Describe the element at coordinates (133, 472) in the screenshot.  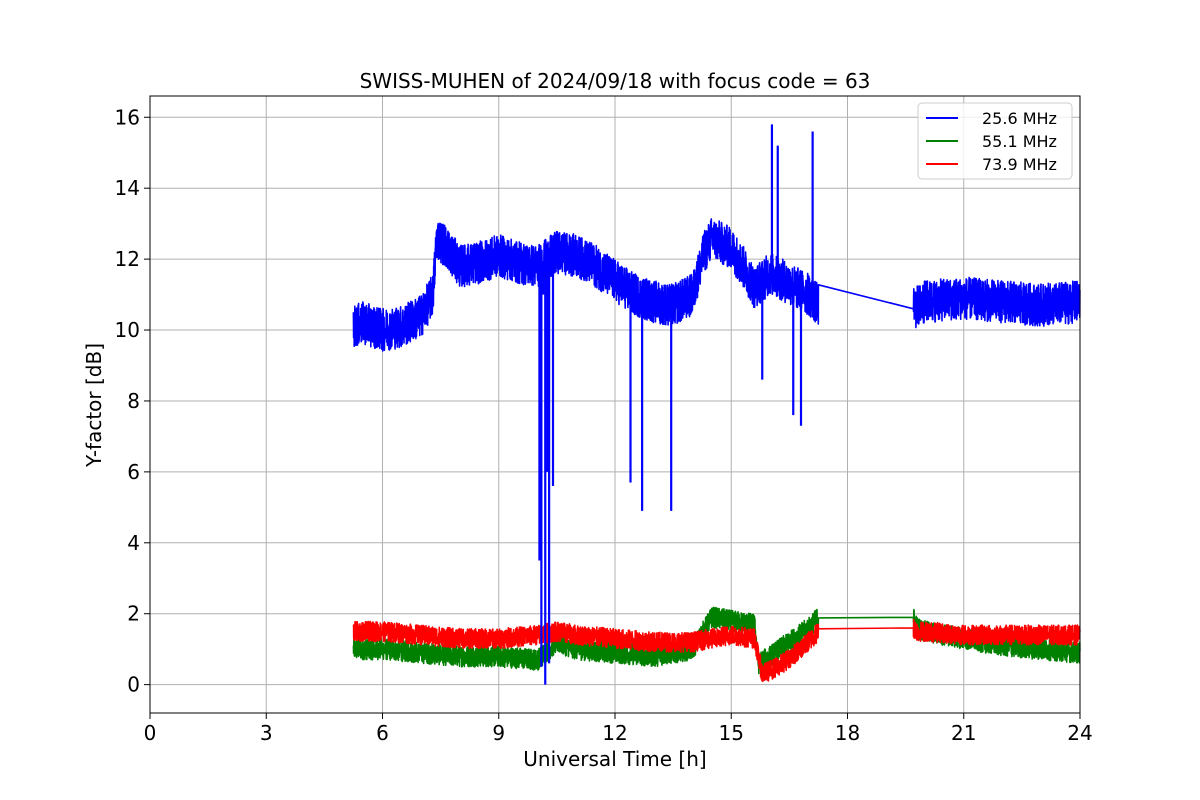
I see `y-tick-label: 6` at that location.